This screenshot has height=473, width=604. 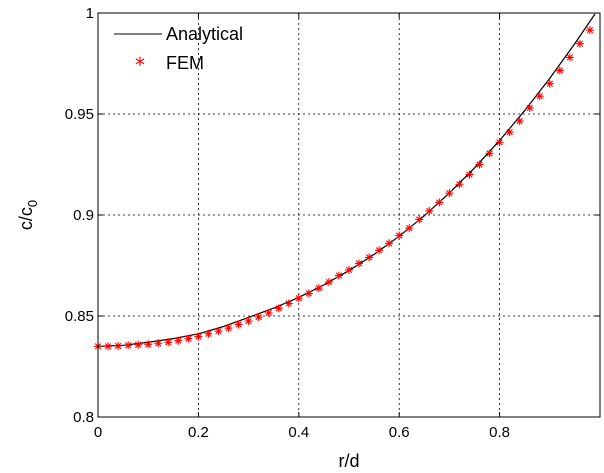 I want to click on legend-fem-marker: *, so click(x=140, y=65).